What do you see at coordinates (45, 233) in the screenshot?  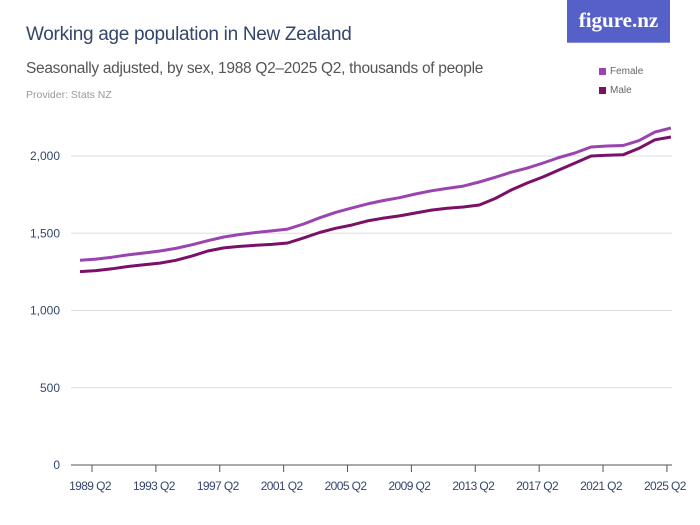 I see `y-tick-label: 1,500` at bounding box center [45, 233].